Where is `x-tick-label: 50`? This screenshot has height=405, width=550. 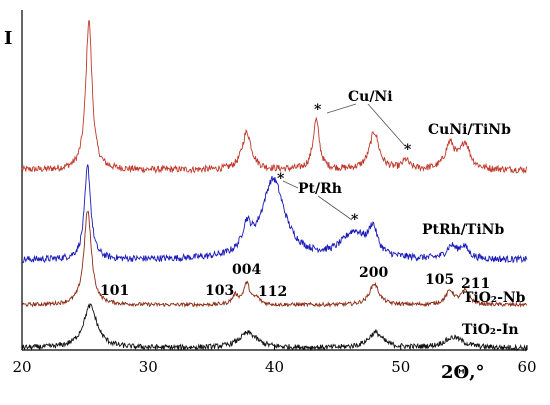
x-tick-label: 50 is located at coordinates (400, 367).